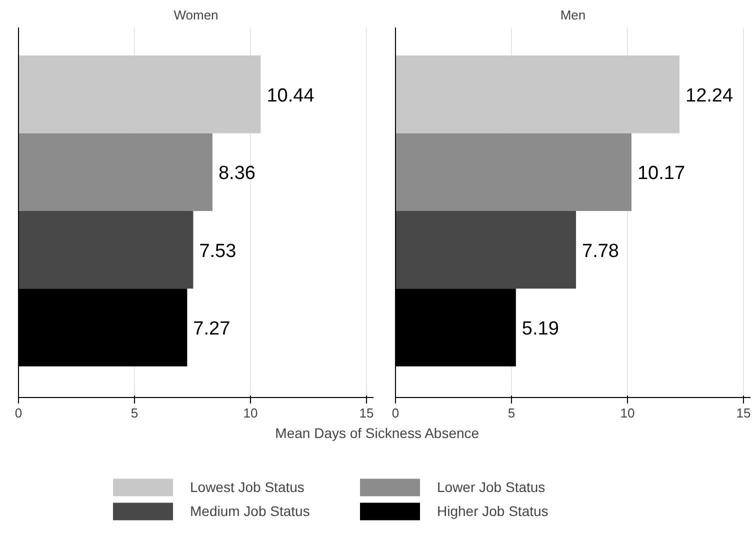 The width and height of the screenshot is (754, 534). Describe the element at coordinates (196, 15) in the screenshot. I see `chart-title: Women` at that location.